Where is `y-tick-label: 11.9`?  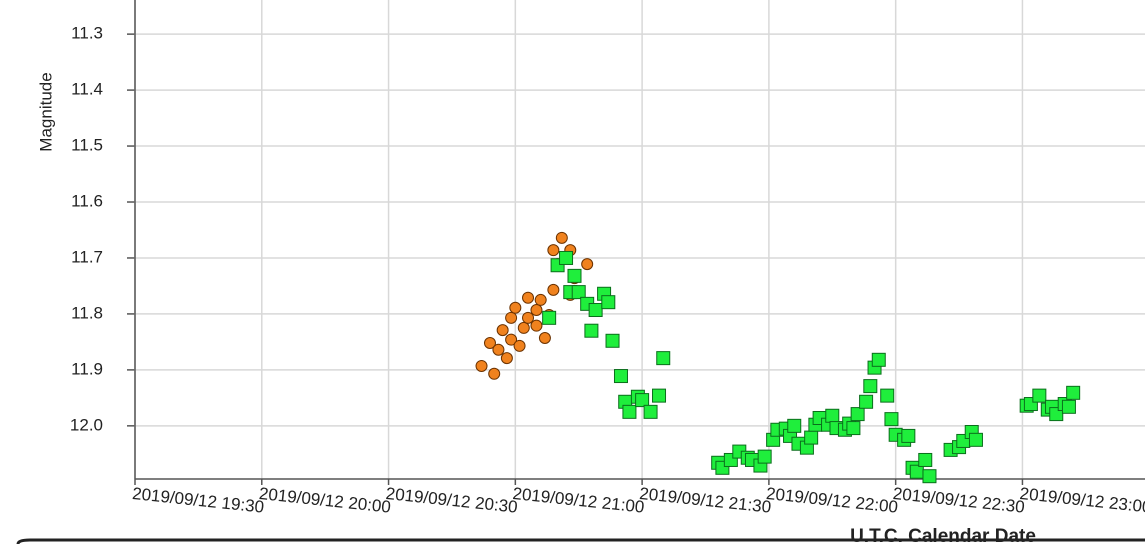
y-tick-label: 11.9 is located at coordinates (87, 368).